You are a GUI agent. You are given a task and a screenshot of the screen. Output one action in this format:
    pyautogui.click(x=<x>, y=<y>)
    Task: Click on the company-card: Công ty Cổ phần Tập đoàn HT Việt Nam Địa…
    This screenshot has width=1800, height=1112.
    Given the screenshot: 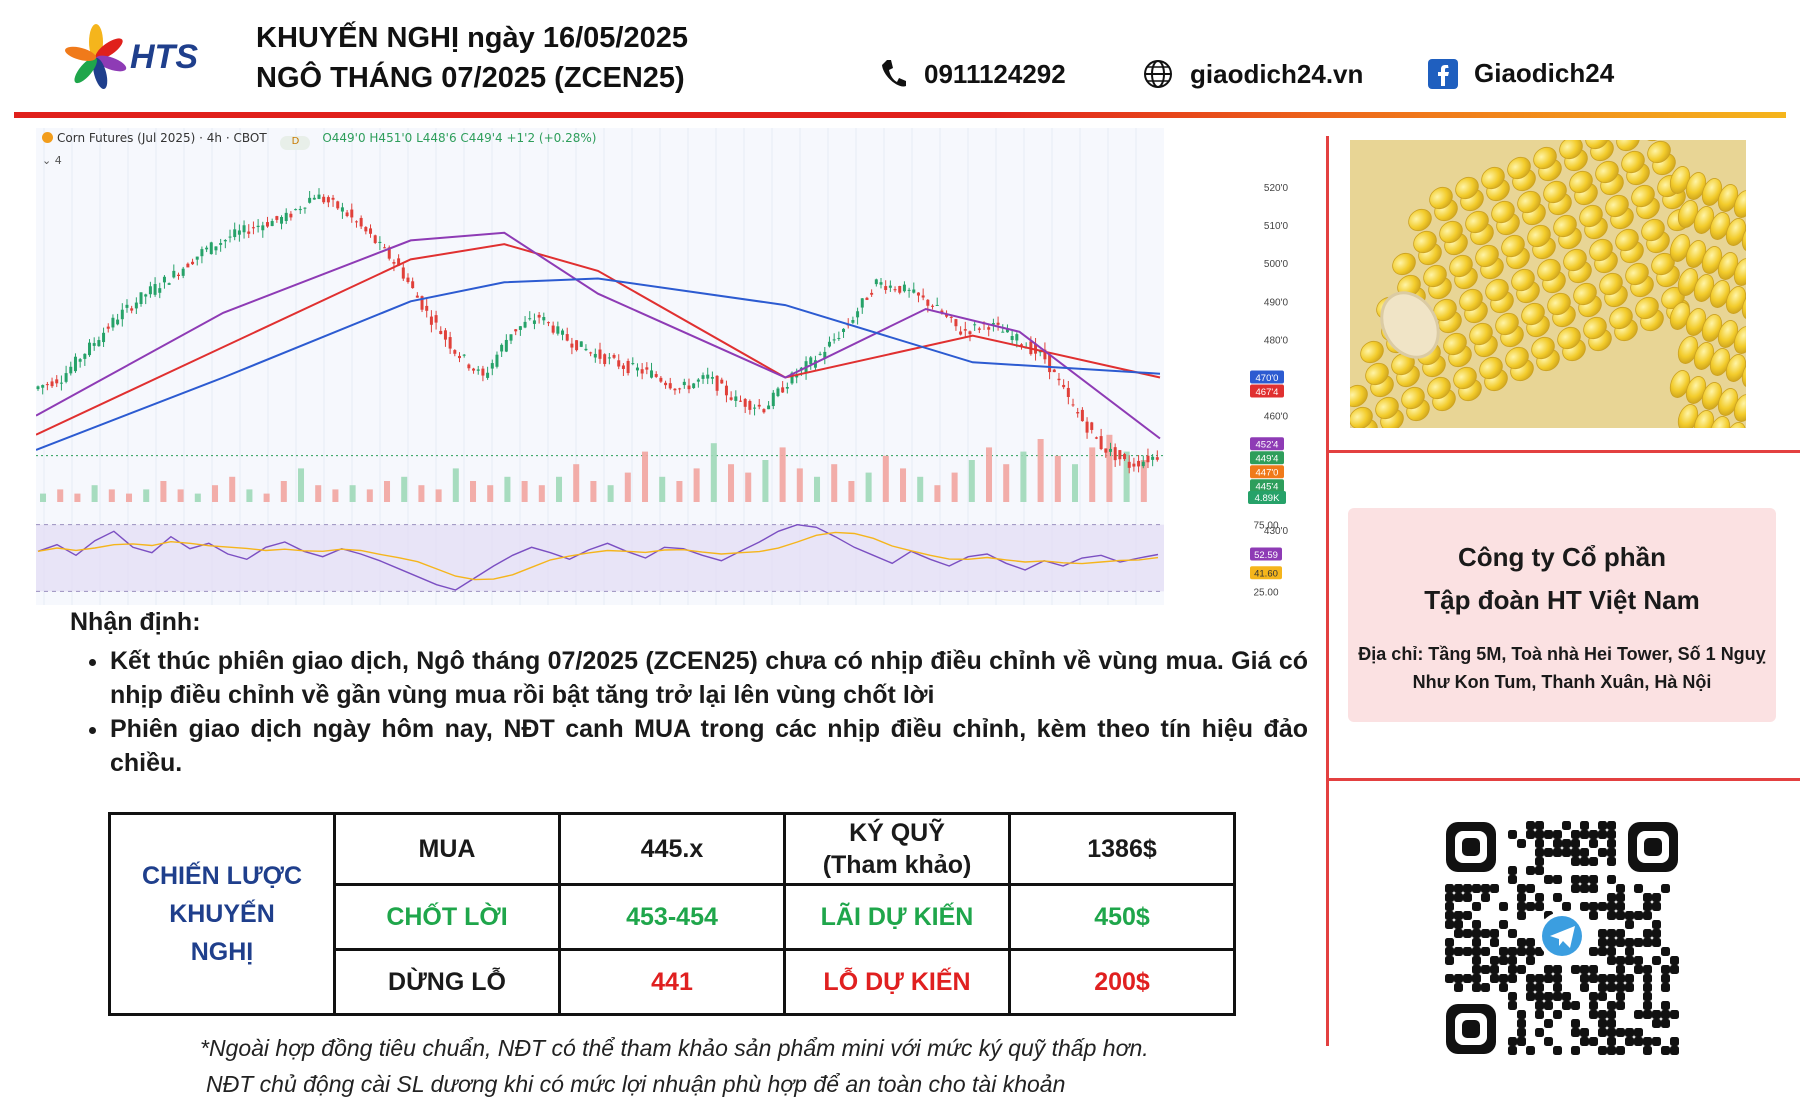 What is the action you would take?
    pyautogui.click(x=1562, y=615)
    